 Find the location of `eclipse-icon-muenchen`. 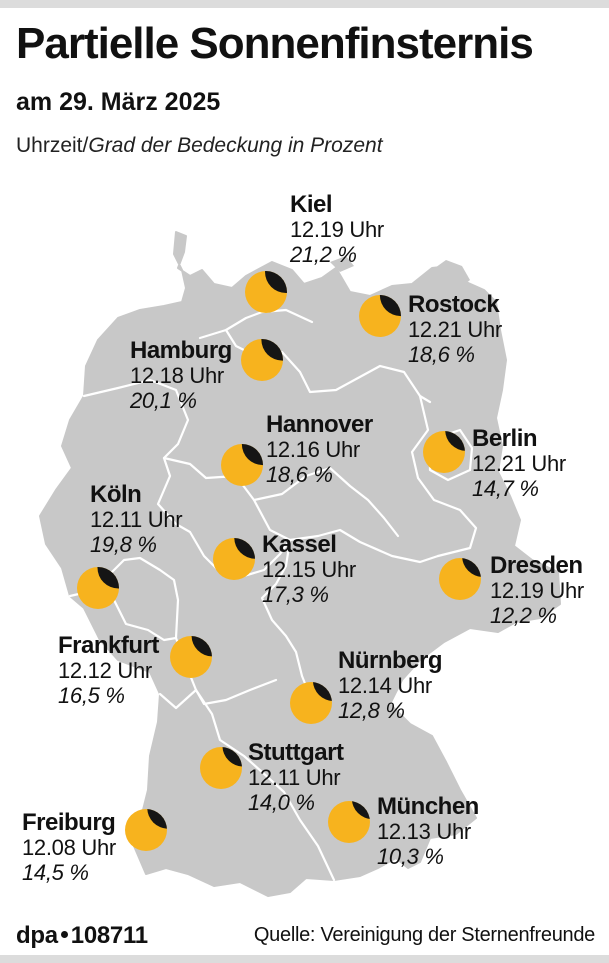

eclipse-icon-muenchen is located at coordinates (349, 822).